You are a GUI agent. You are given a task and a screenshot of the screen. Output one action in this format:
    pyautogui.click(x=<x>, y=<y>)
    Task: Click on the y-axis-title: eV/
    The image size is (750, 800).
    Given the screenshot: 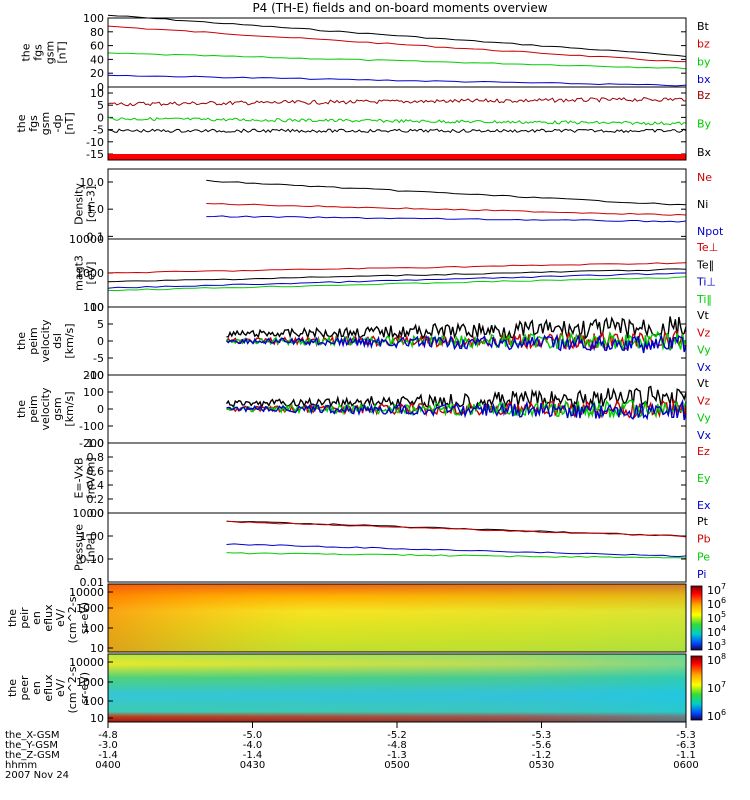 What is the action you would take?
    pyautogui.click(x=60, y=618)
    